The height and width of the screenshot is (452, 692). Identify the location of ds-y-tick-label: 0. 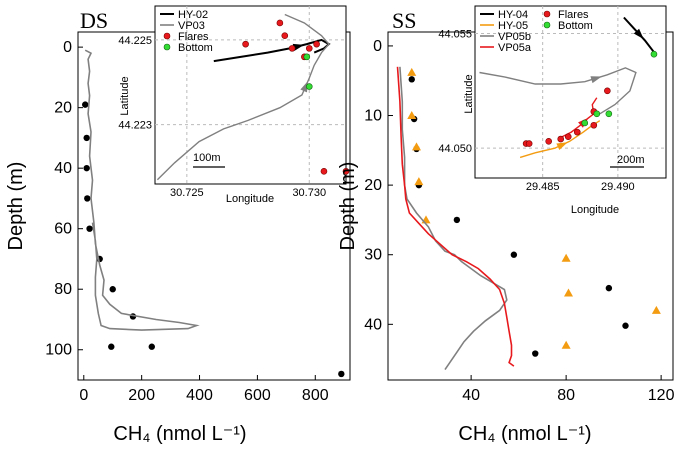
(67, 47).